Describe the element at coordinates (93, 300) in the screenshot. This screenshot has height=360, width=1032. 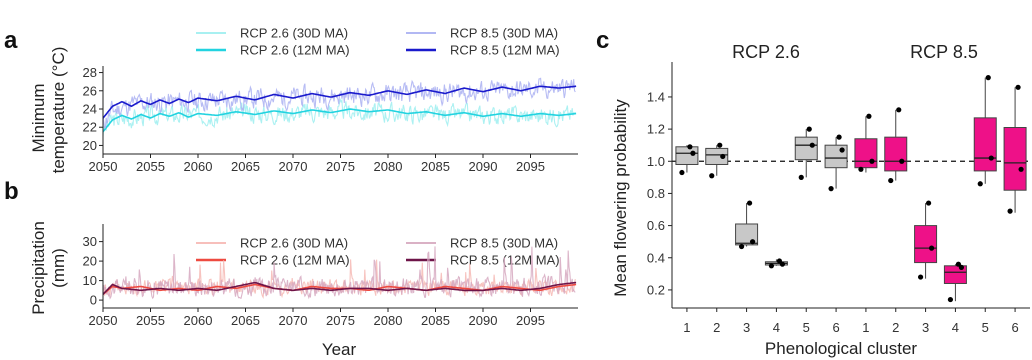
I see `y-tick-label: 0` at that location.